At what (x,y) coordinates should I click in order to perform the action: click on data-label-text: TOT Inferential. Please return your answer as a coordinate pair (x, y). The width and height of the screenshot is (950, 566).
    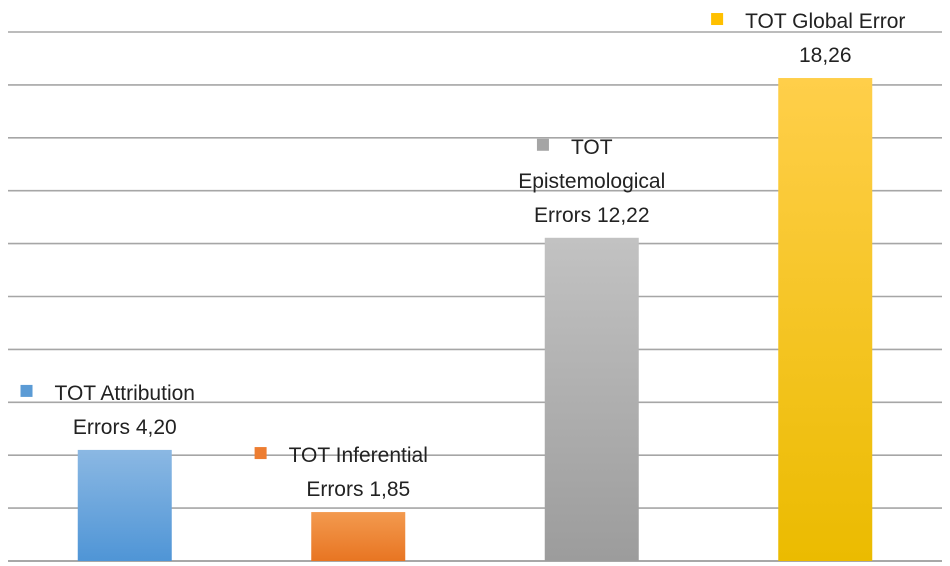
    Looking at the image, I should click on (358, 455).